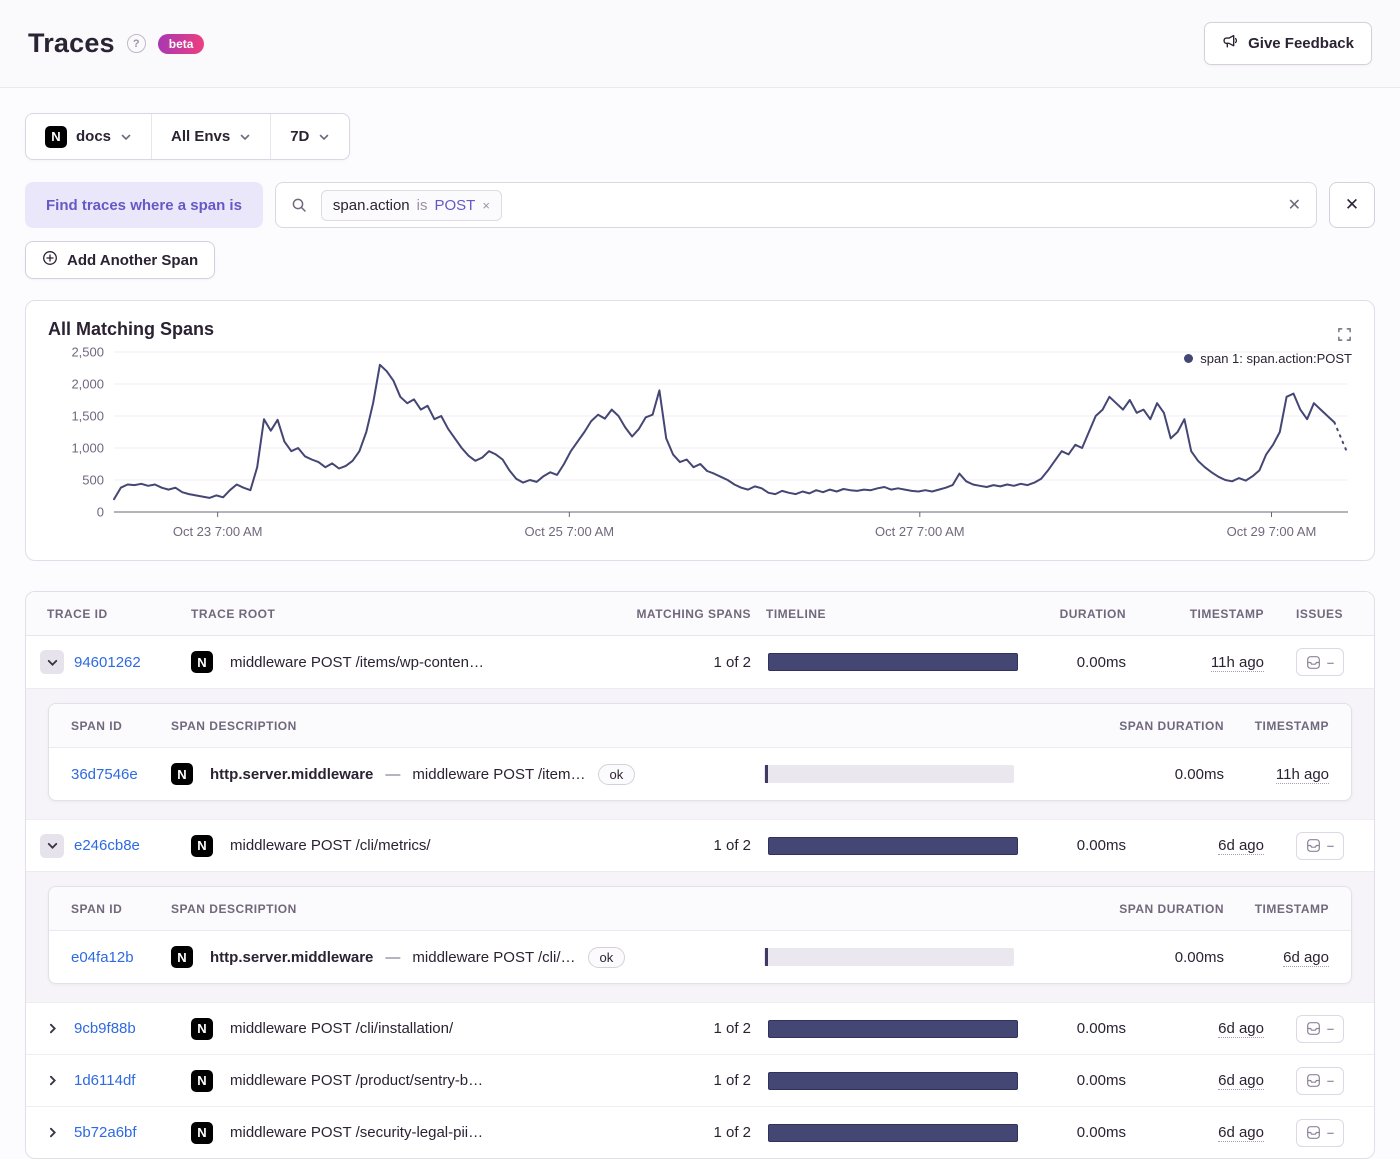 This screenshot has height=1159, width=1400. What do you see at coordinates (87, 384) in the screenshot?
I see `svg-text: 2,000` at bounding box center [87, 384].